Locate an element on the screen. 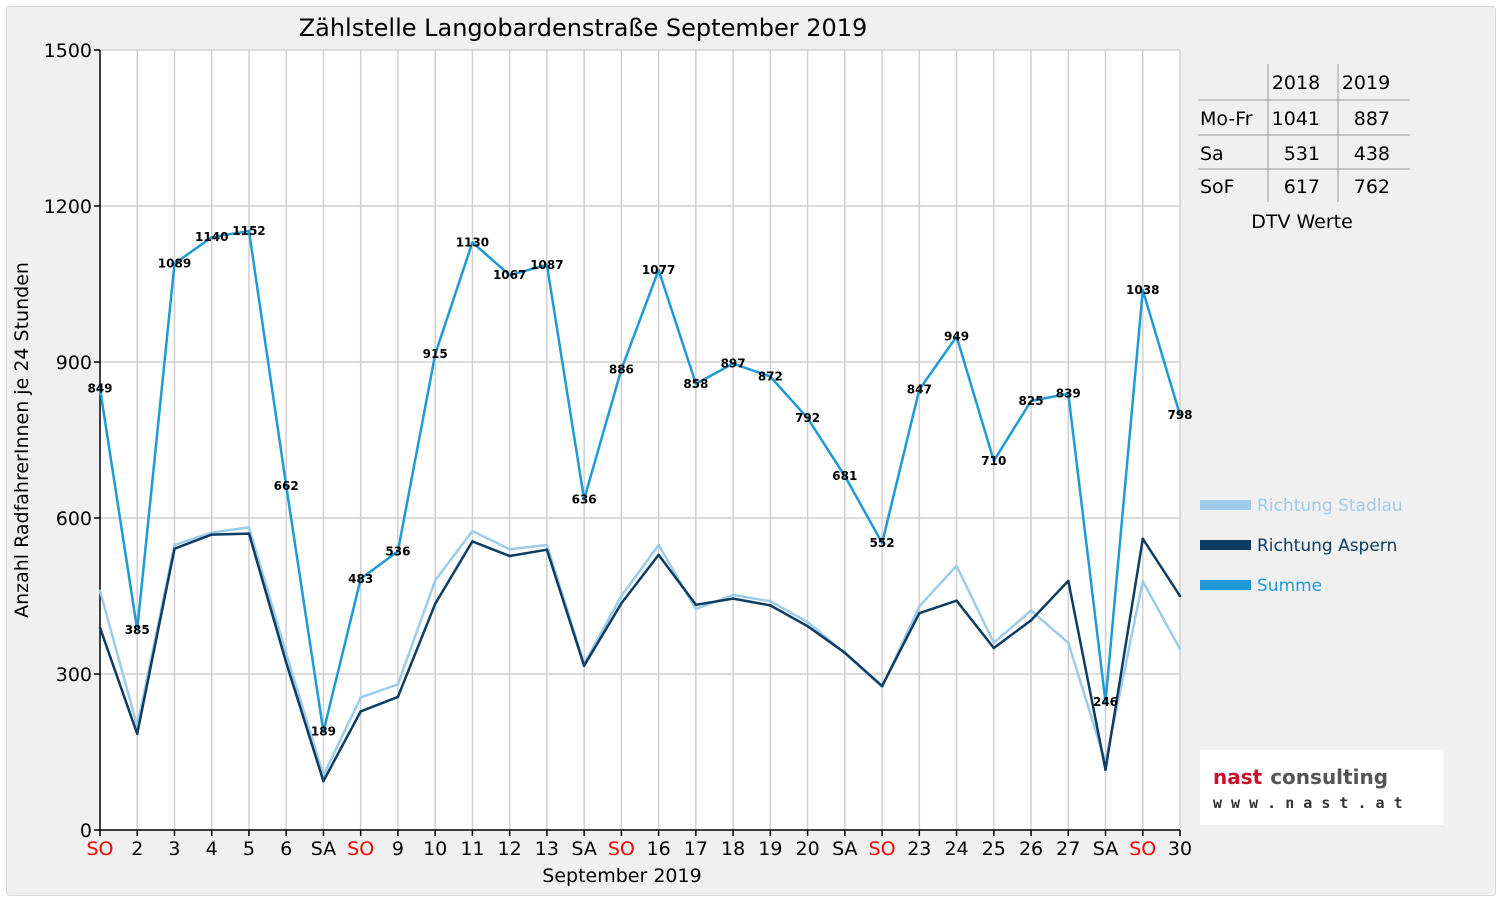 The width and height of the screenshot is (1500, 900). data-label: 798 is located at coordinates (1179, 415).